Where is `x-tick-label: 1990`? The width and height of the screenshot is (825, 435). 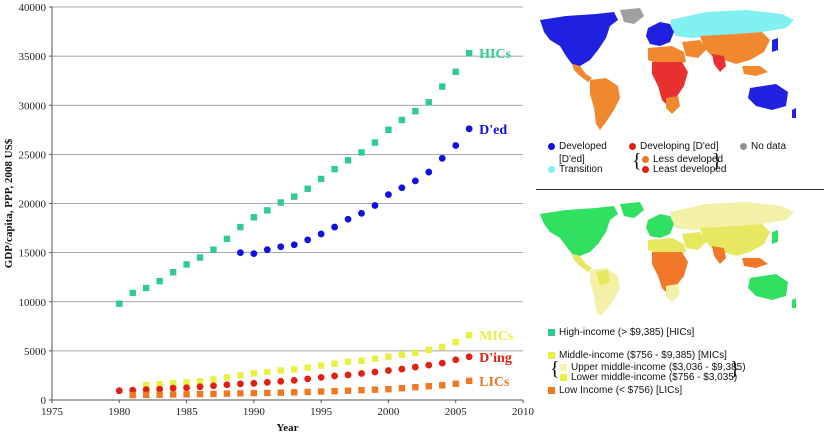 x-tick-label: 1990 is located at coordinates (254, 412).